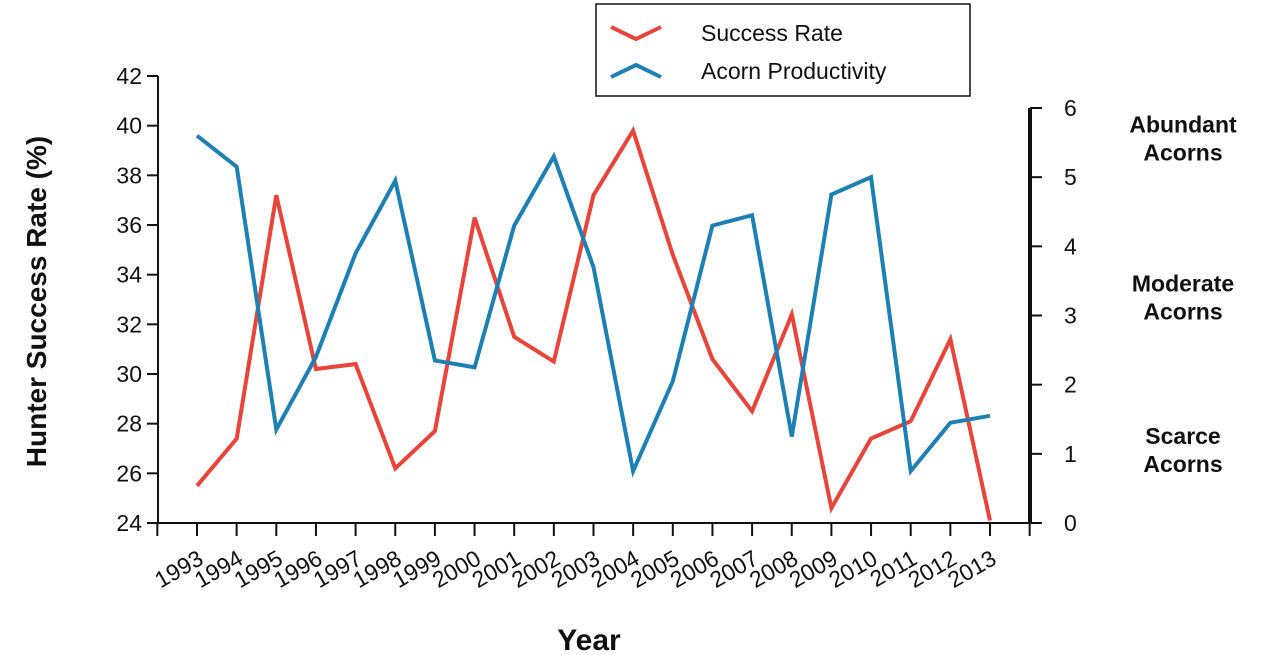  What do you see at coordinates (129, 324) in the screenshot?
I see `left-y-tick-label: 32` at bounding box center [129, 324].